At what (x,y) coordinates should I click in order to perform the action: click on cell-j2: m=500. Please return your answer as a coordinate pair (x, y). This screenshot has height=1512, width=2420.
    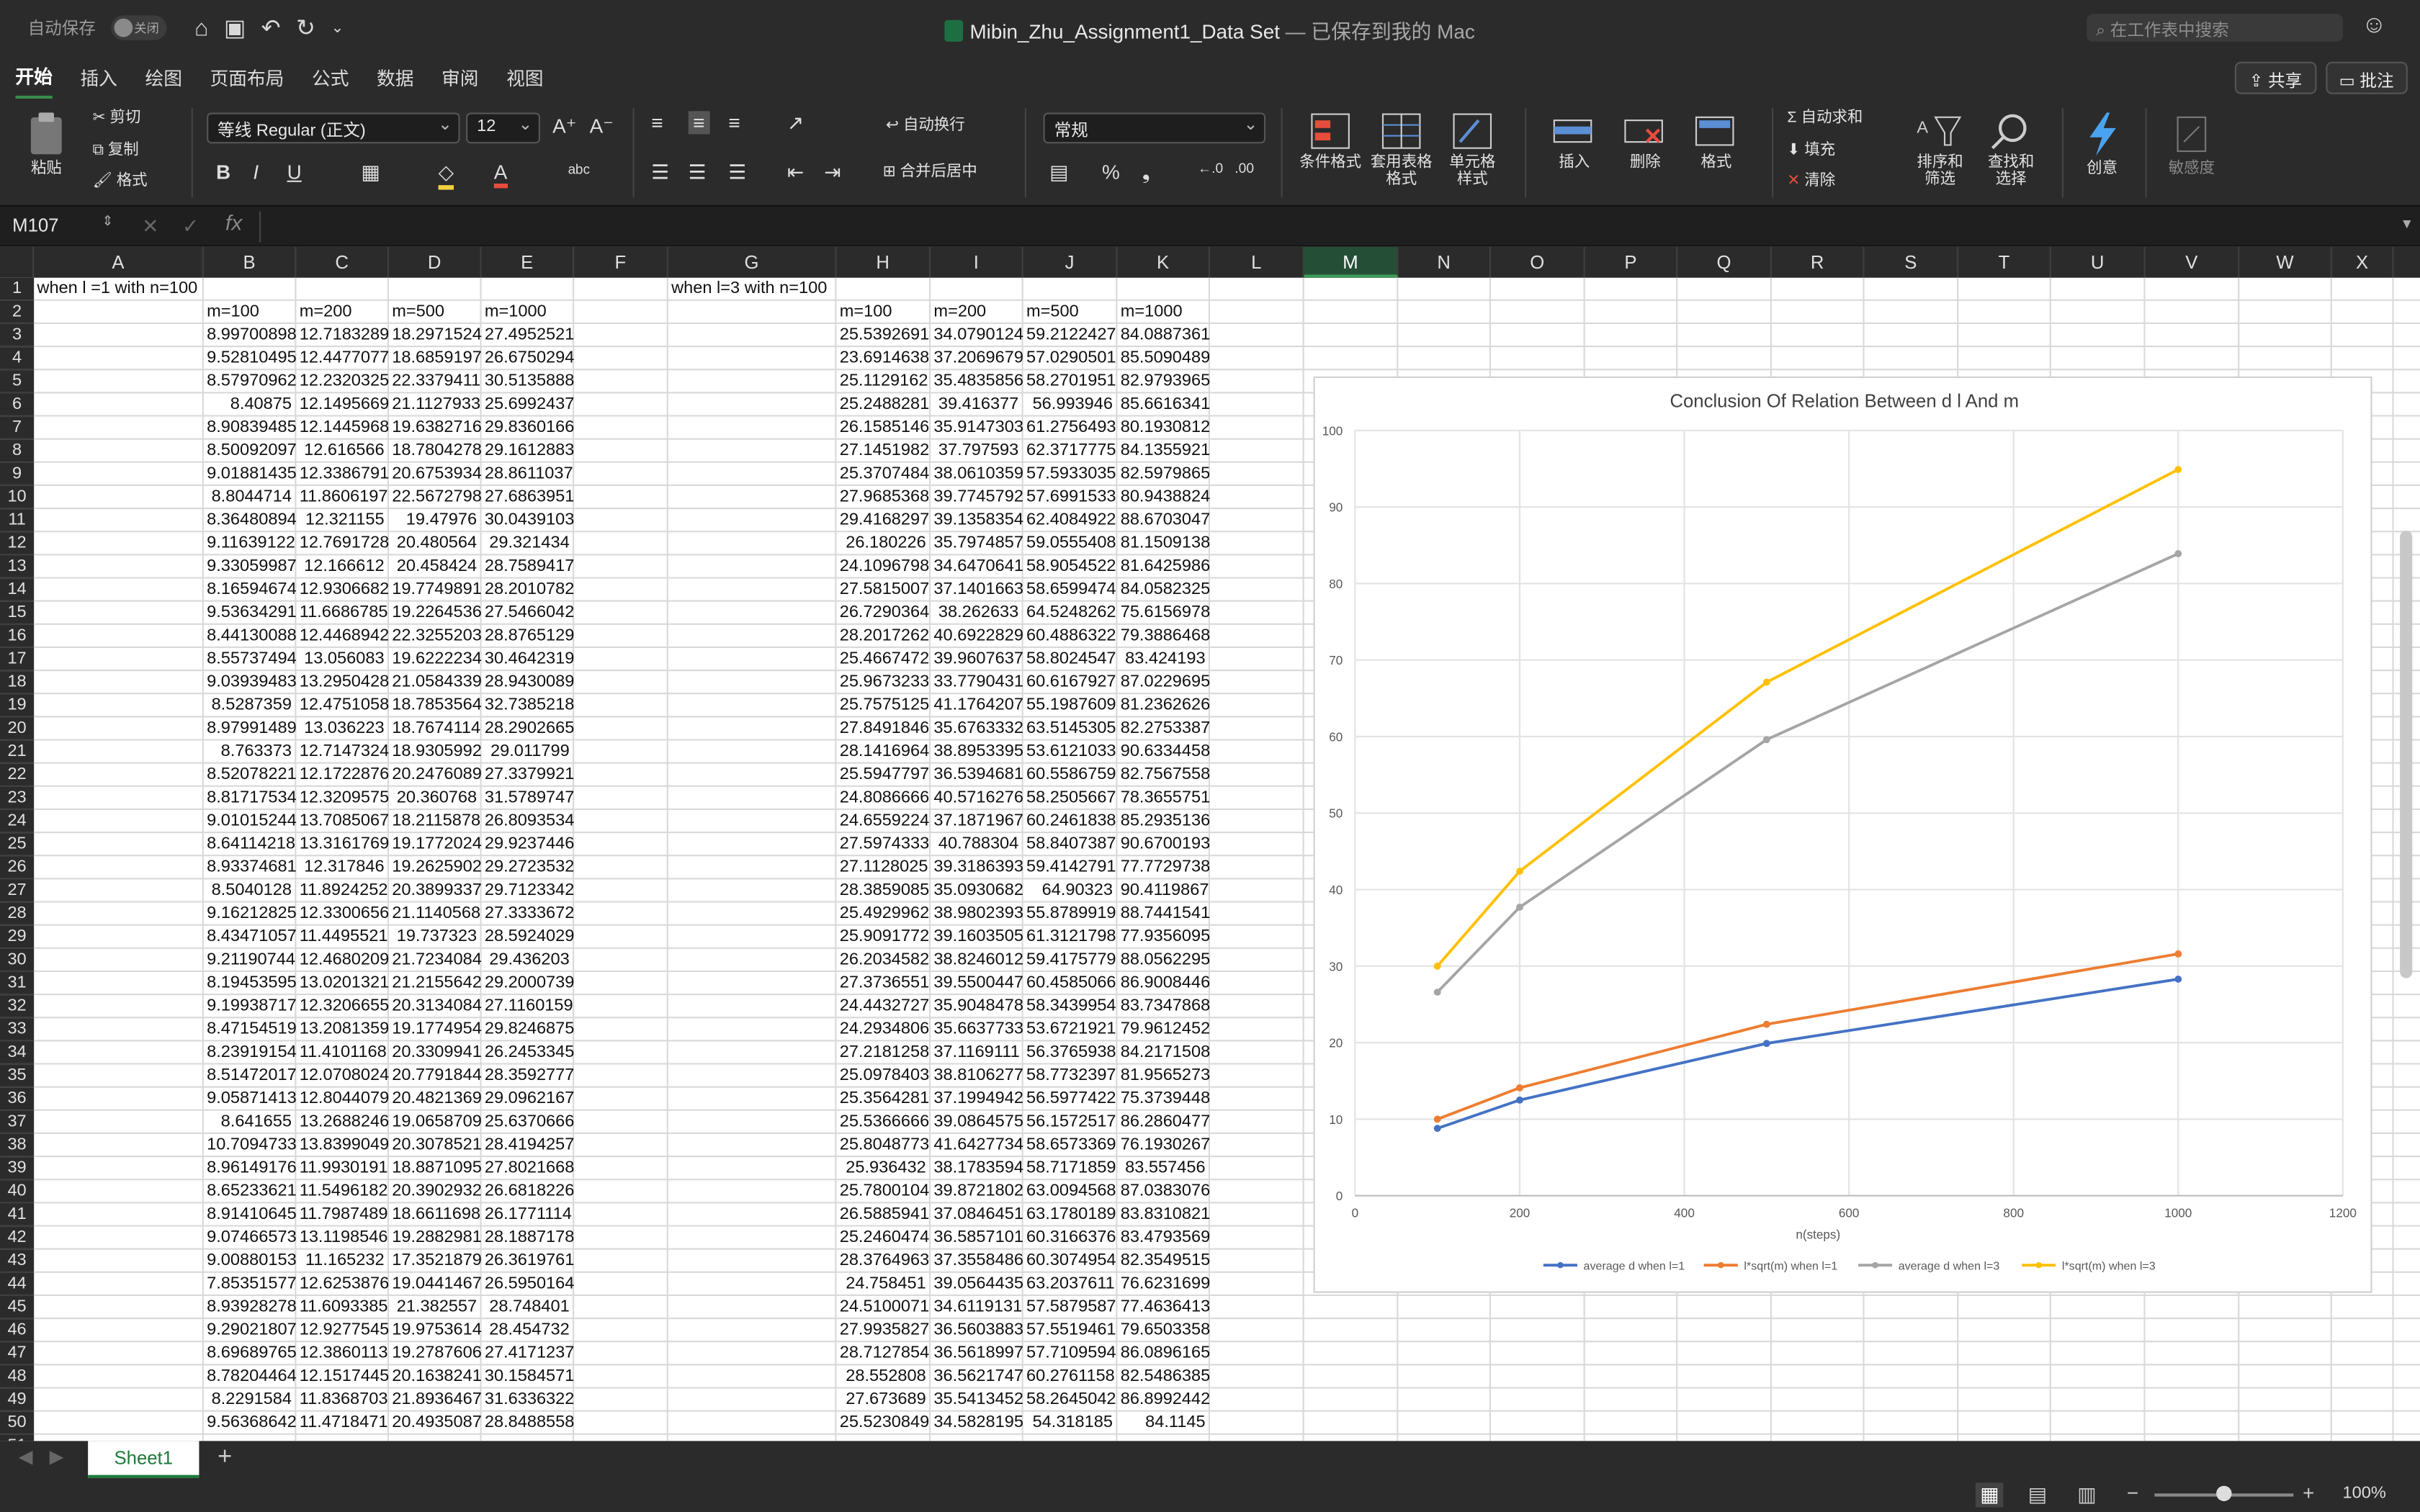
    Looking at the image, I should click on (1052, 311).